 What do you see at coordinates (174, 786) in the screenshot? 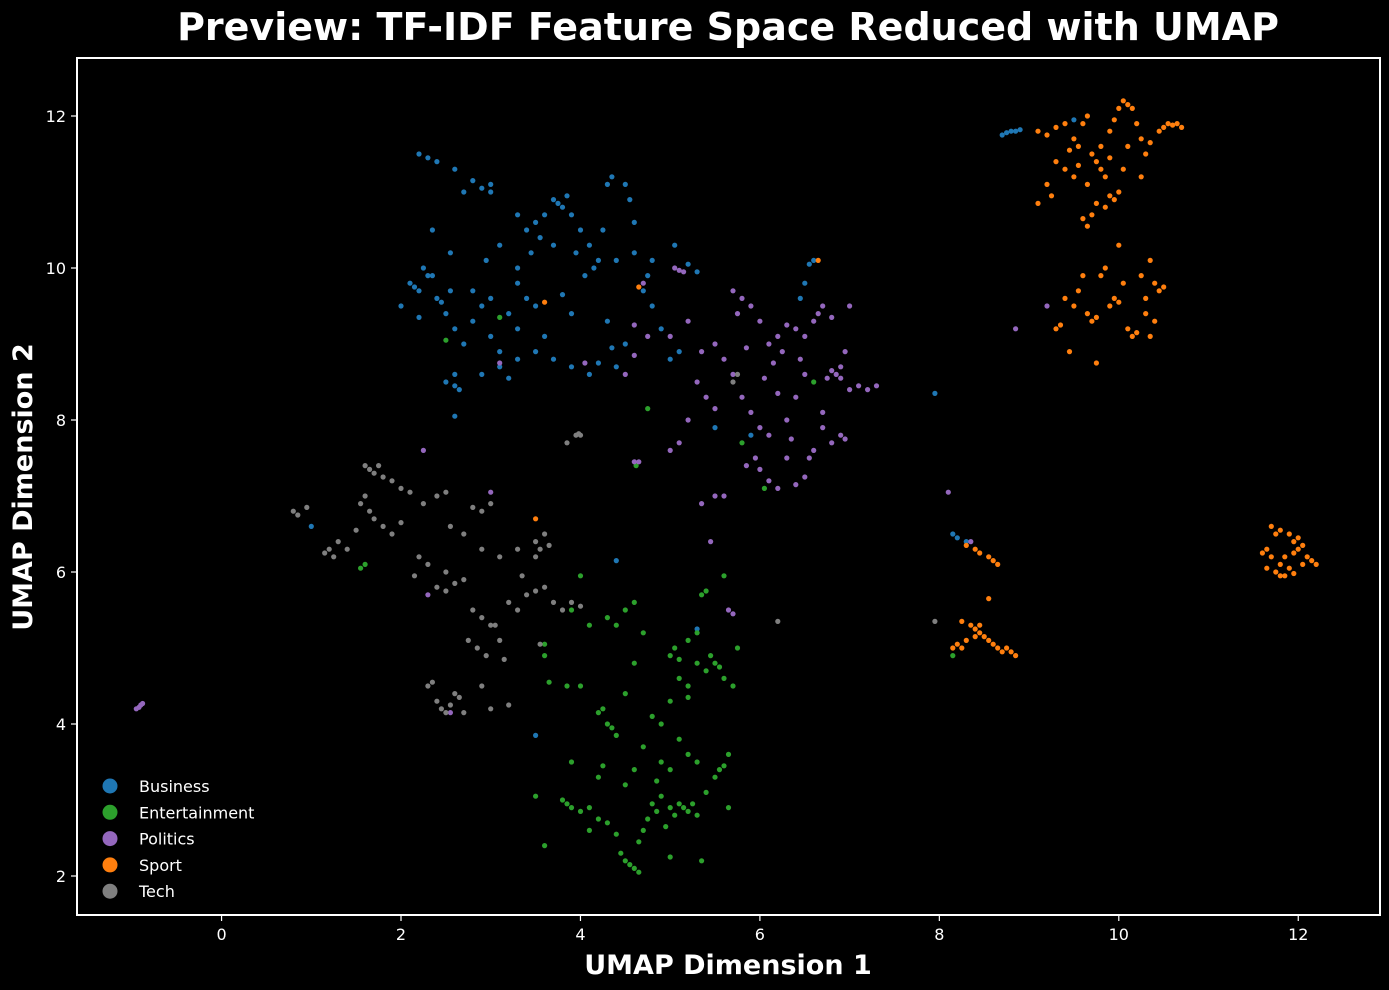
I see `legend-label-business: Business` at bounding box center [174, 786].